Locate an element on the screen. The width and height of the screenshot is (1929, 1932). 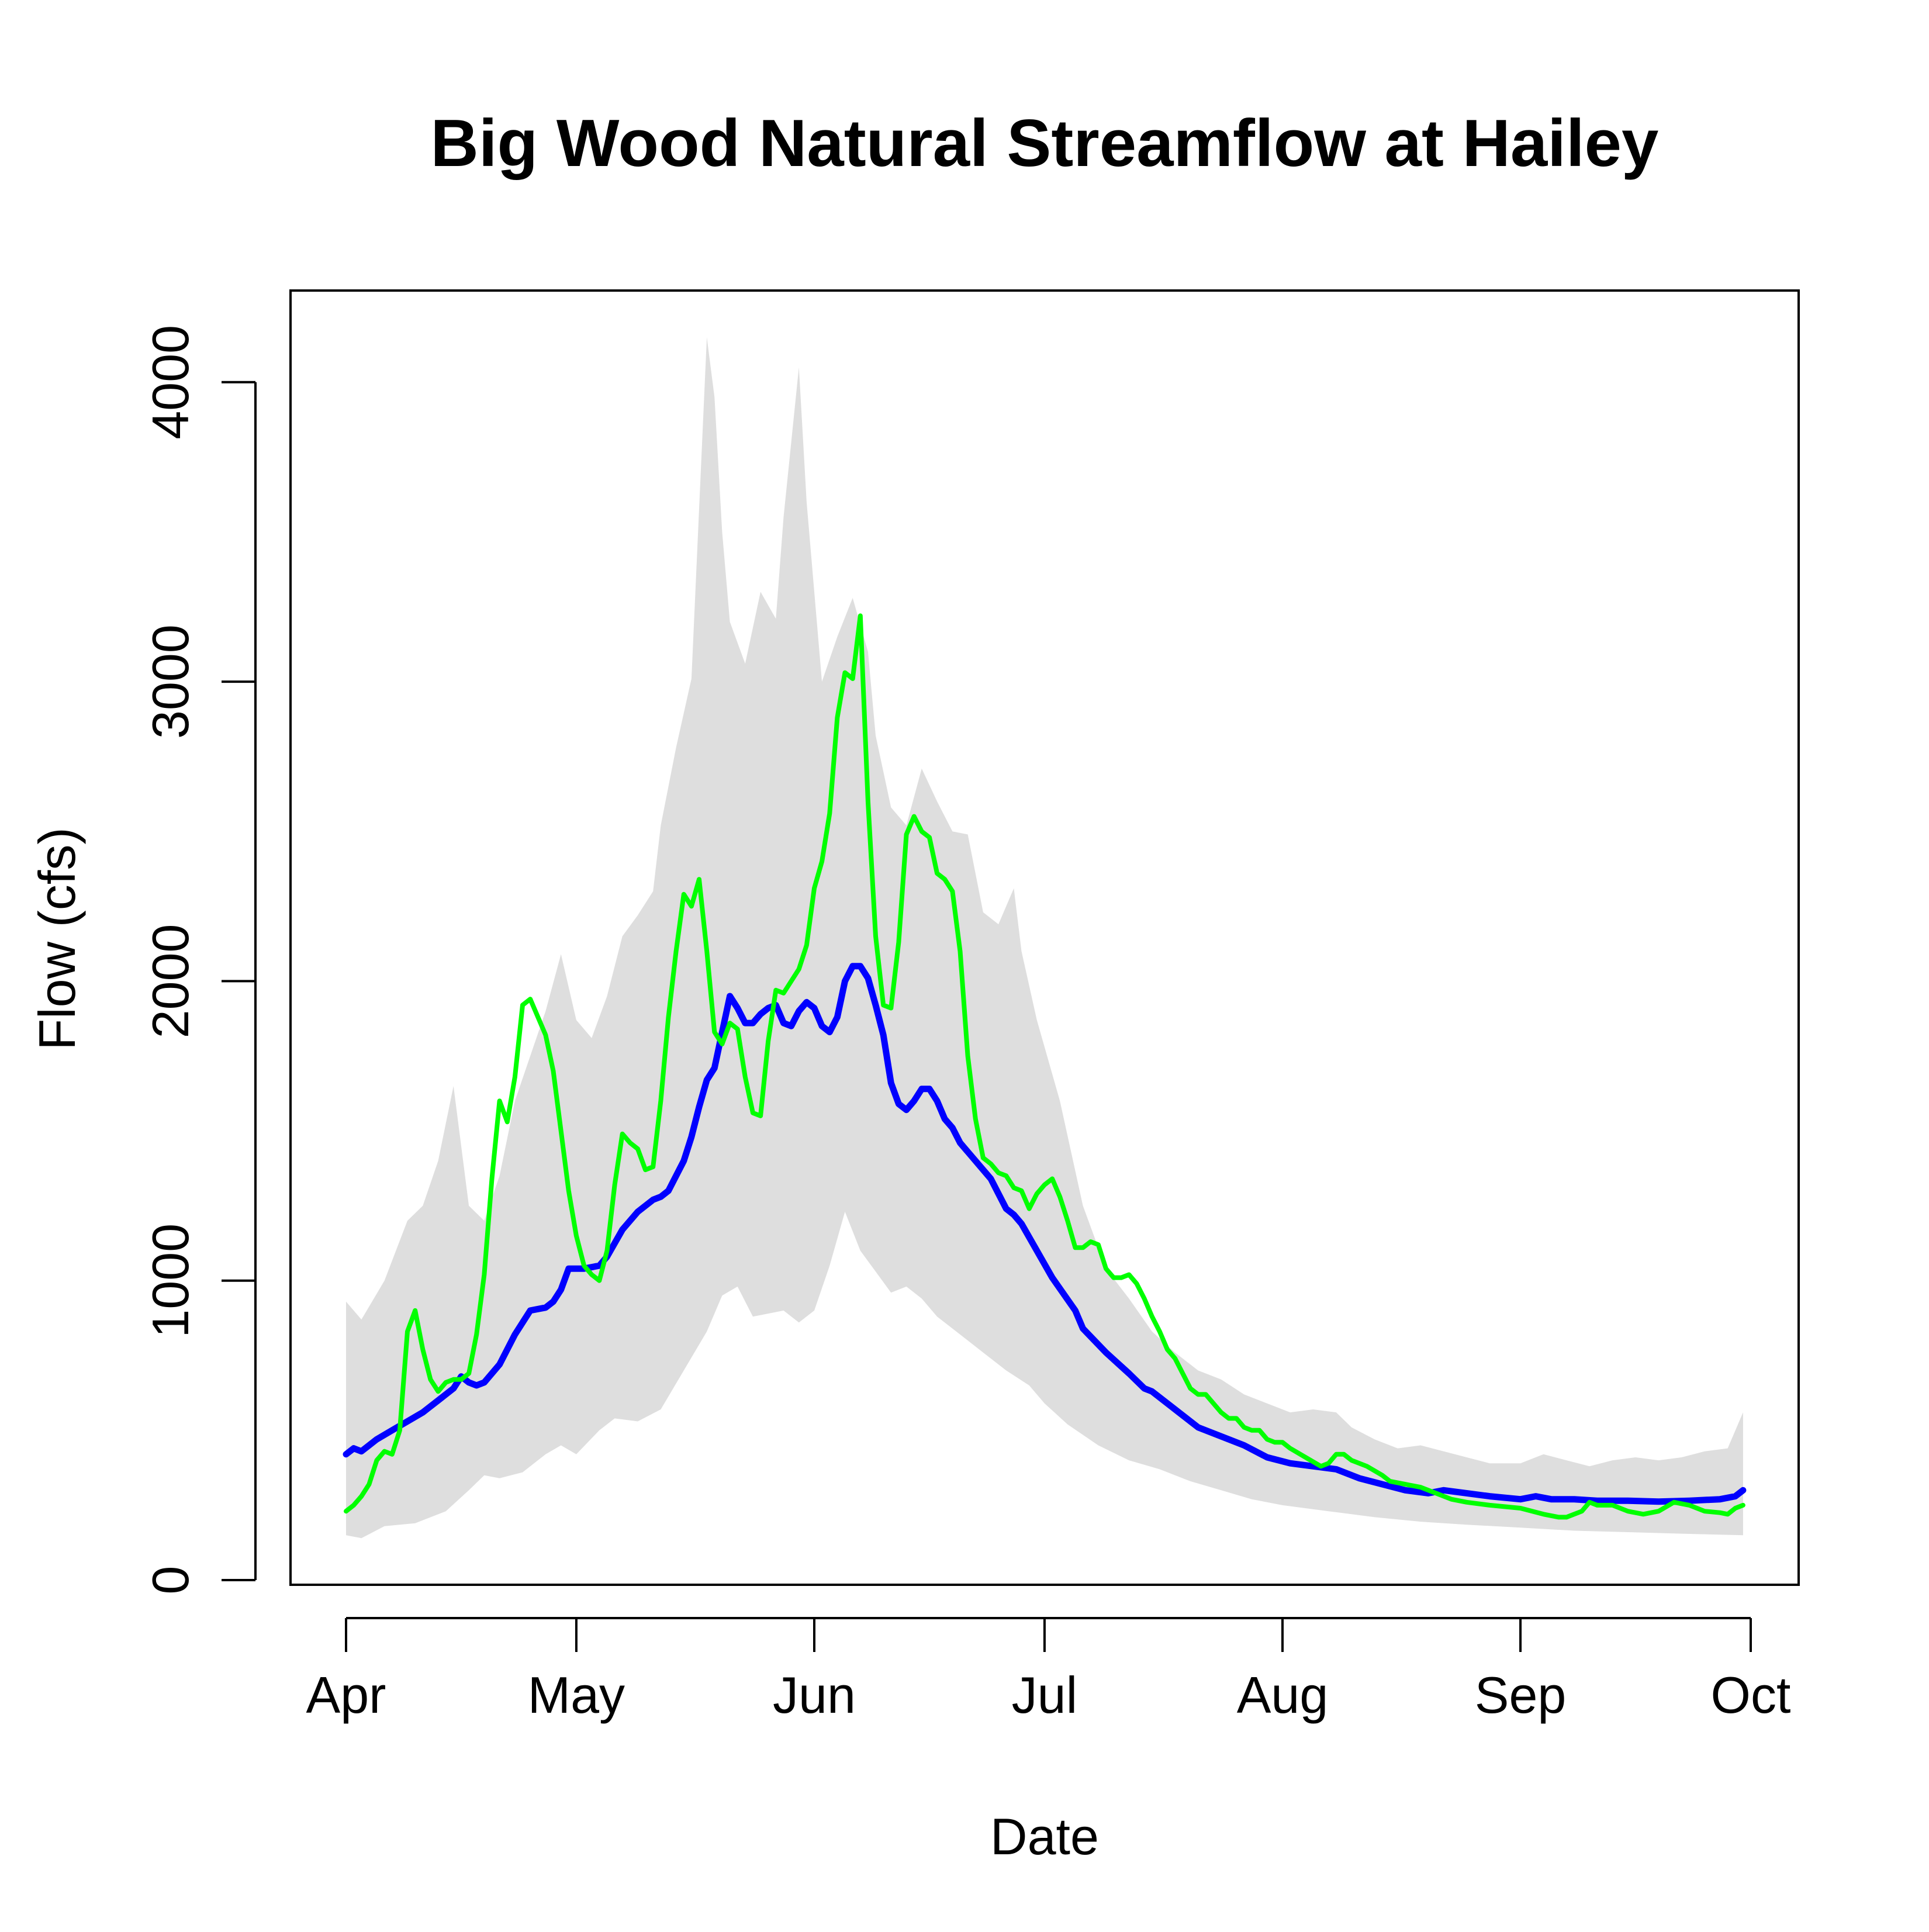
y-tick-label: 1000 is located at coordinates (170, 1281).